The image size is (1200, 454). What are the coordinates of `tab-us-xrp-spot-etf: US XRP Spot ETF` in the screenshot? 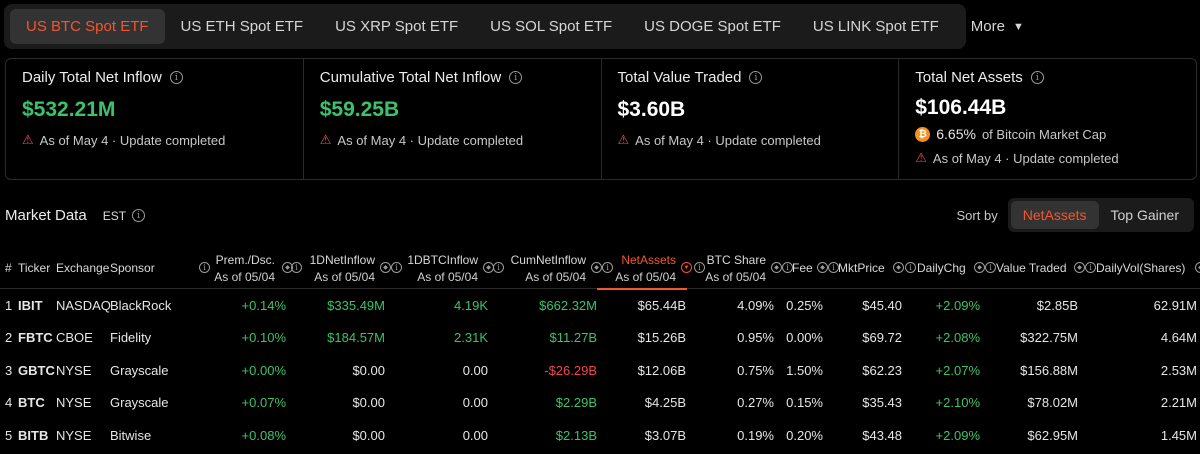 It's located at (397, 26).